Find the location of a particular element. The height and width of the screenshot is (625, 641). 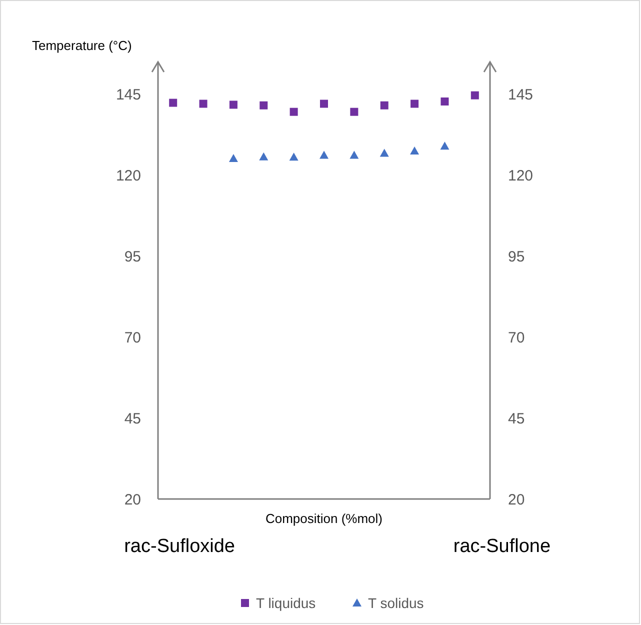

y-tick-label: 70 is located at coordinates (132, 337).